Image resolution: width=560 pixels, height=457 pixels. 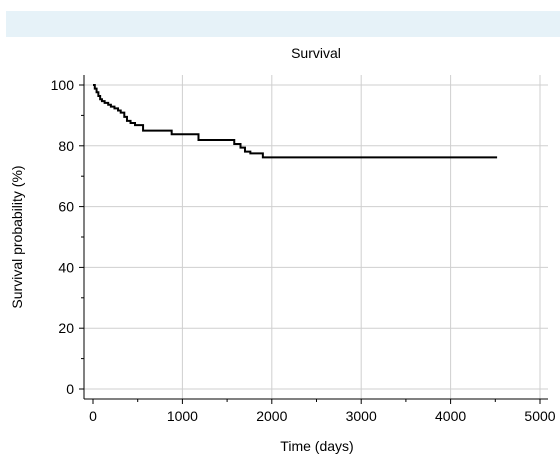 I want to click on x-tick-label: 2000, so click(x=271, y=416).